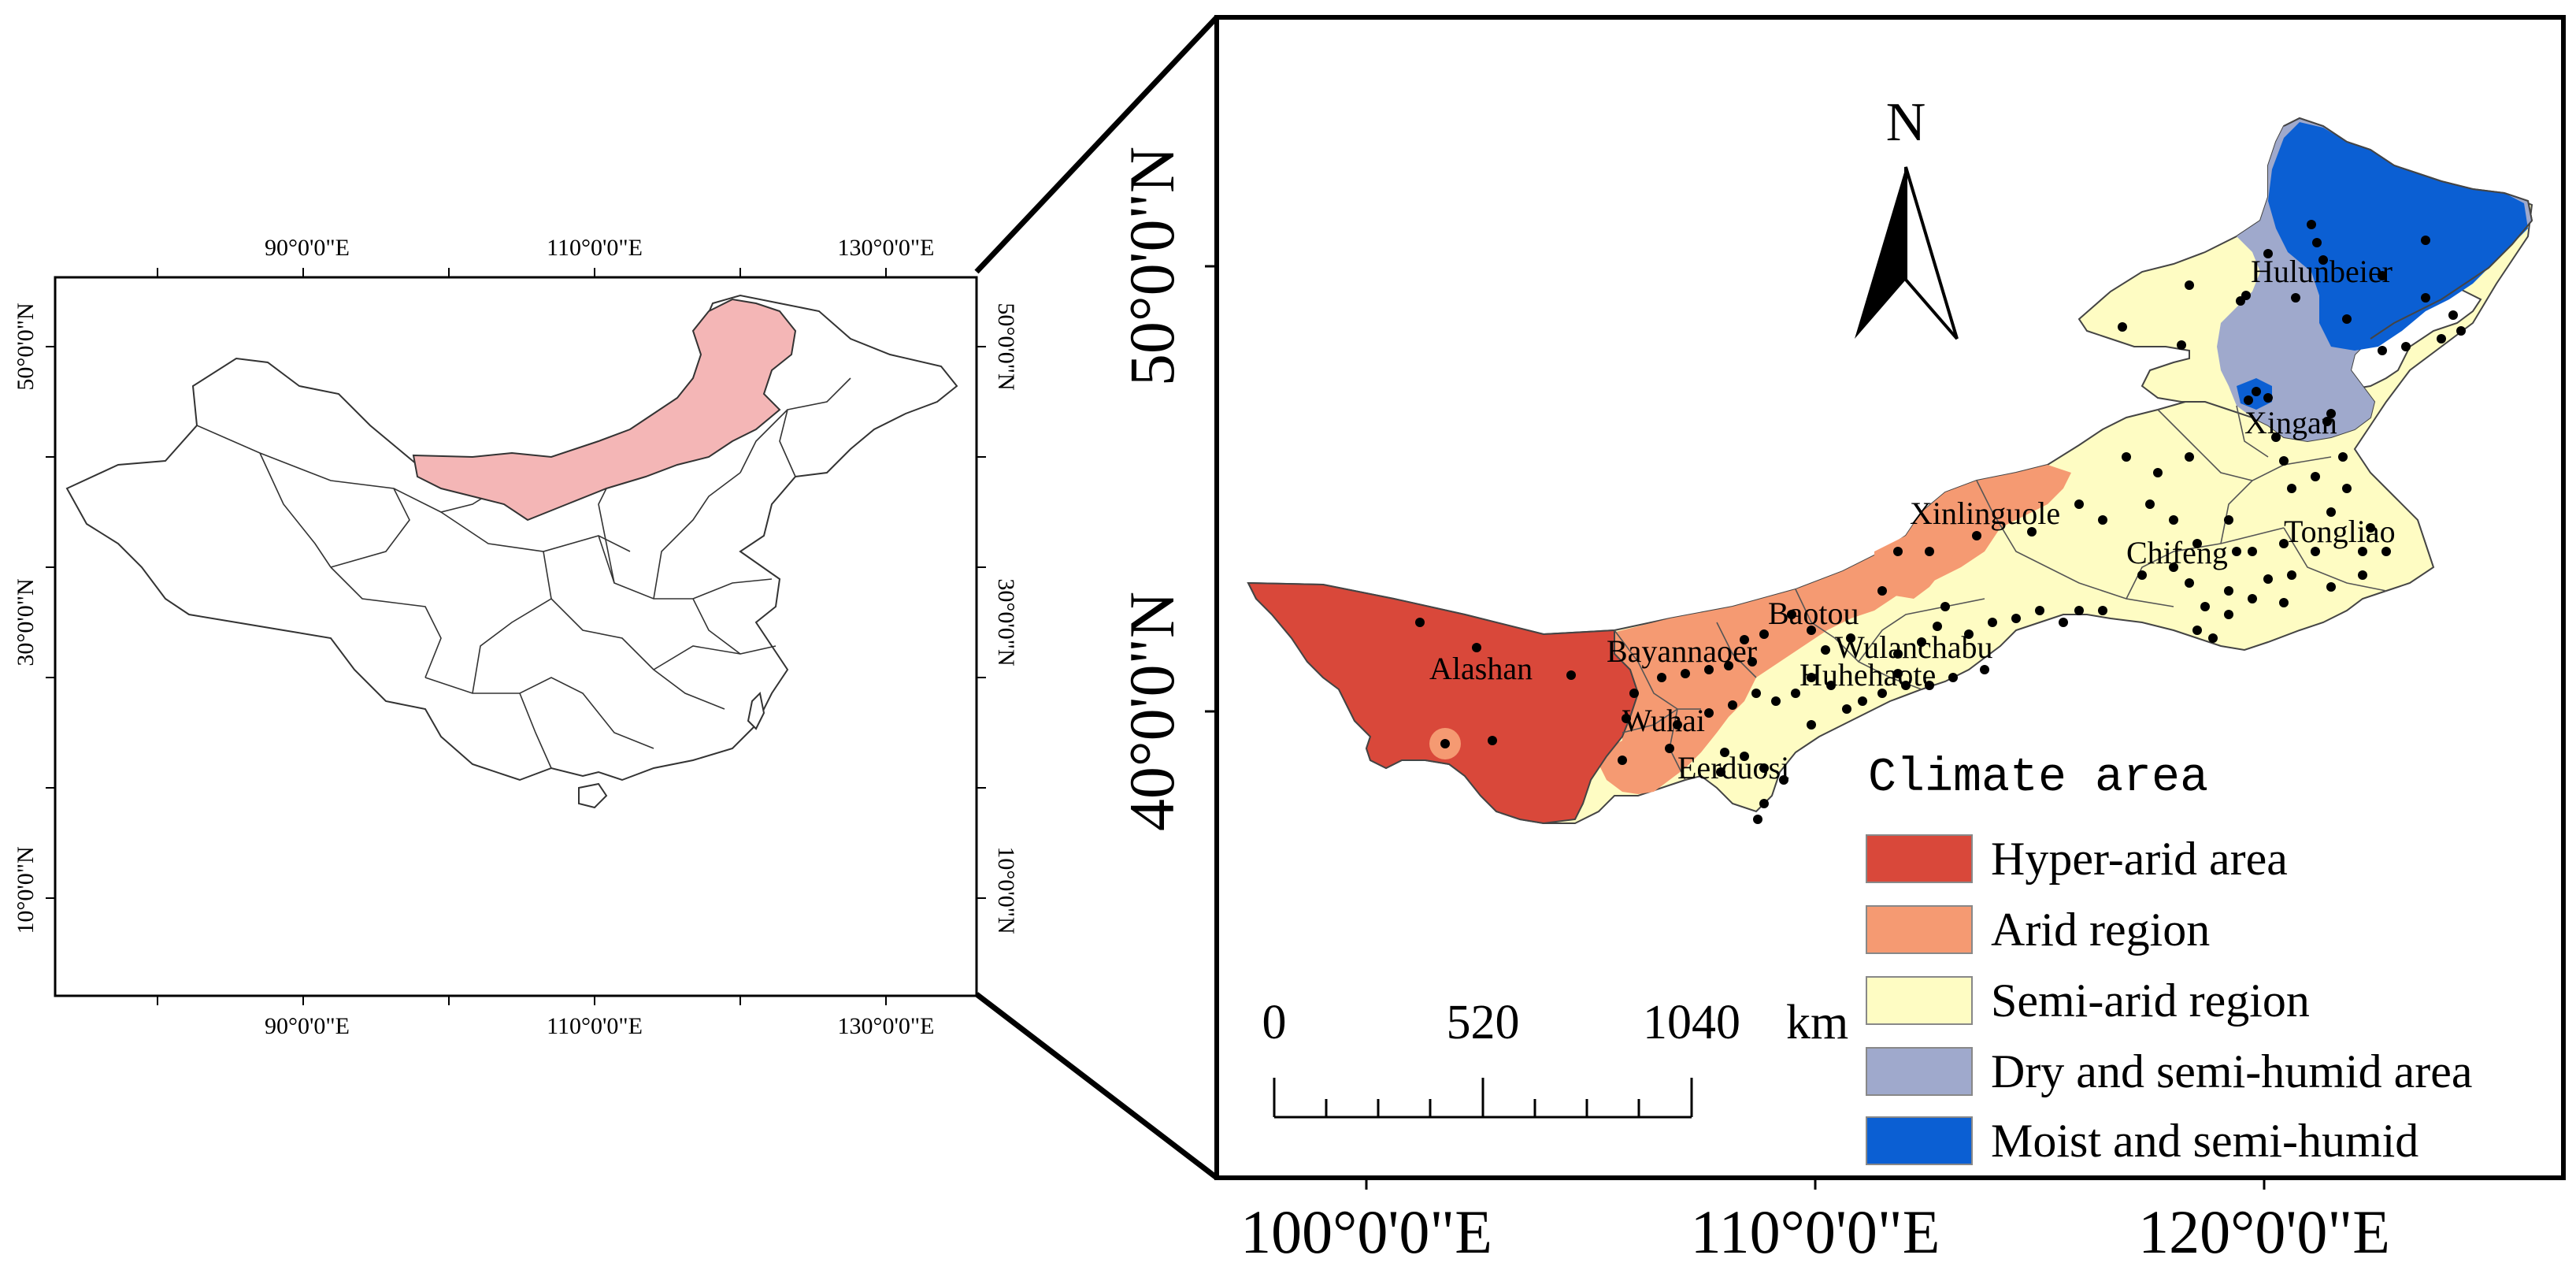 This screenshot has width=2576, height=1281. What do you see at coordinates (2177, 552) in the screenshot?
I see `city-label-chifeng: Chifeng` at bounding box center [2177, 552].